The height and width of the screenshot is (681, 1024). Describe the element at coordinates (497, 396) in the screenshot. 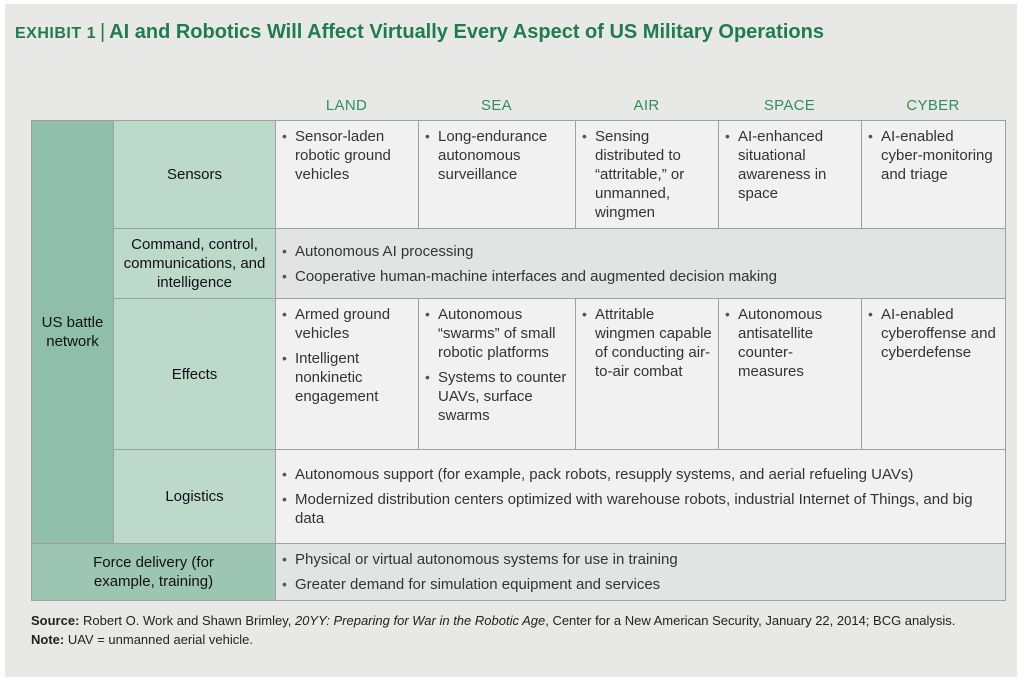

I see `list-item: Systems to counter UAVs, surface swarms` at that location.